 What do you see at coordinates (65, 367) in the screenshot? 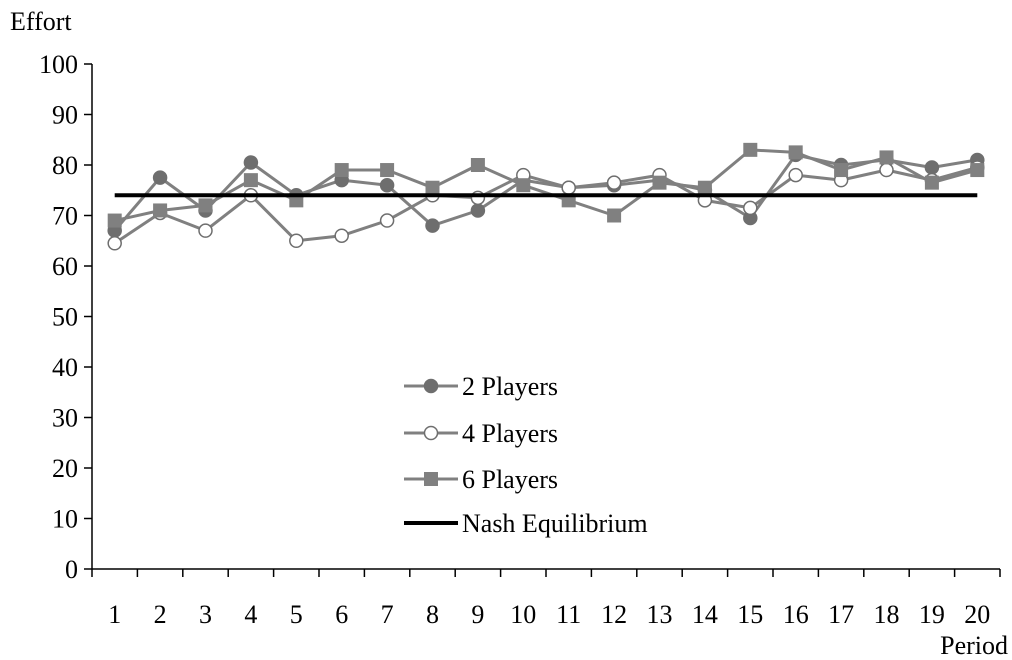
I see `y-tick-label: 40` at bounding box center [65, 367].